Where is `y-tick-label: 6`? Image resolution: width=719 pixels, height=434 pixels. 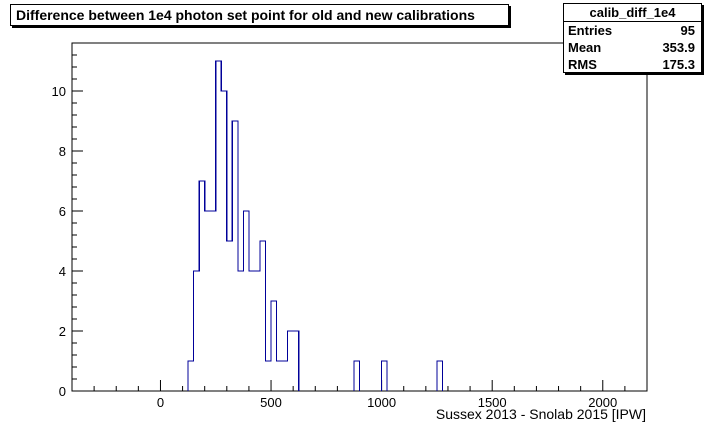
y-tick-label: 6 is located at coordinates (62, 211).